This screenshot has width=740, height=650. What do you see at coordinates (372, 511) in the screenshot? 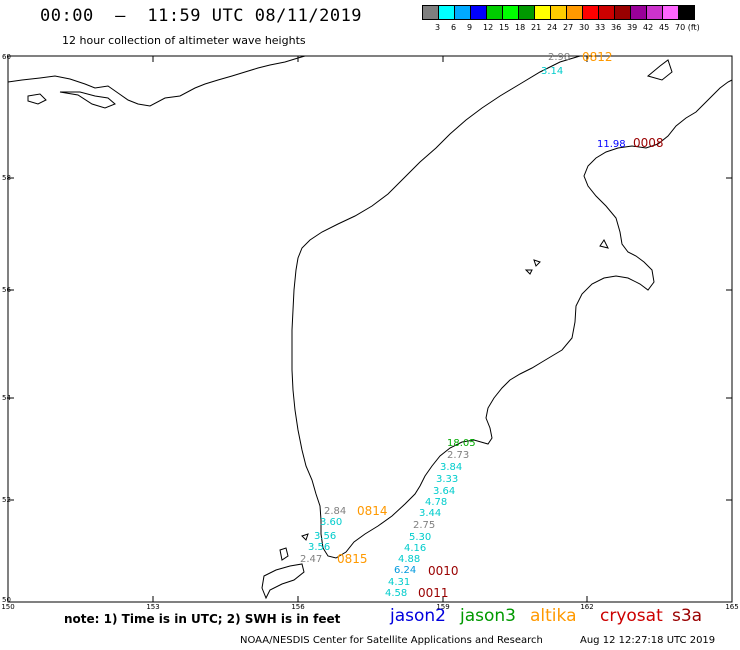
I see `pass-time-label: 0814` at bounding box center [372, 511].